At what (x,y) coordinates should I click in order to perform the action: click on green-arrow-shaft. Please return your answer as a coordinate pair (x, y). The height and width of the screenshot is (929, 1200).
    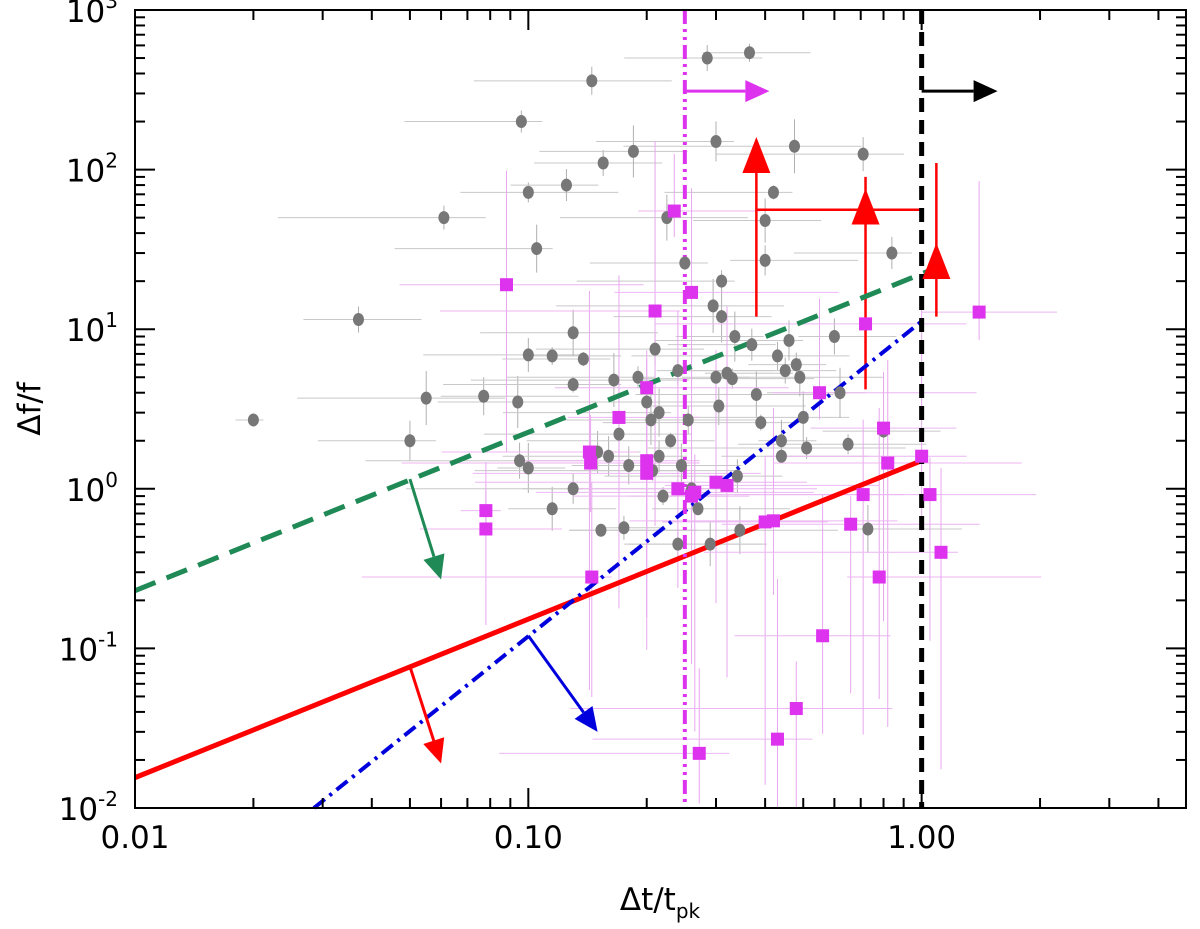
    Looking at the image, I should click on (422, 518).